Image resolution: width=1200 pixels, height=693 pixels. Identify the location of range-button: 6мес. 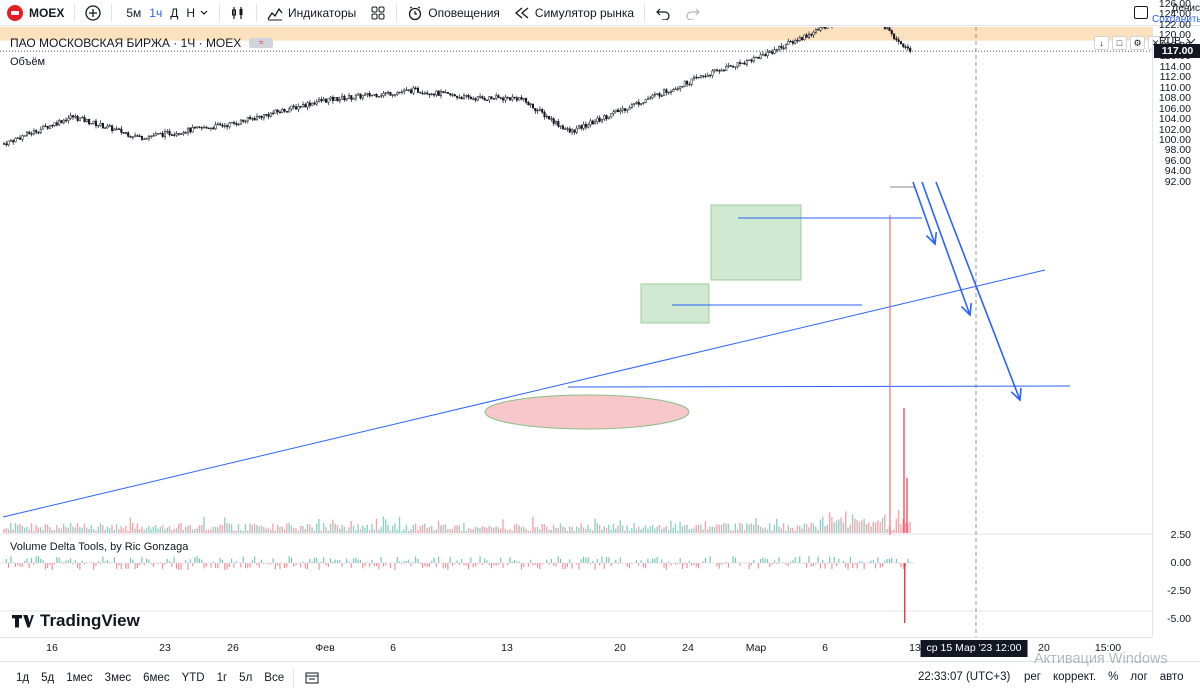
(156, 677).